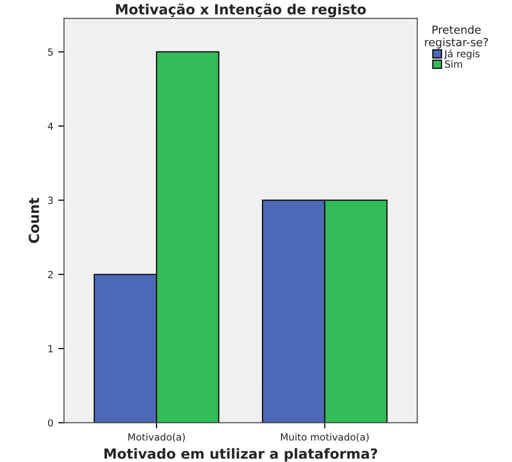 The width and height of the screenshot is (512, 462). What do you see at coordinates (51, 126) in the screenshot?
I see `y-tick-label: 4` at bounding box center [51, 126].